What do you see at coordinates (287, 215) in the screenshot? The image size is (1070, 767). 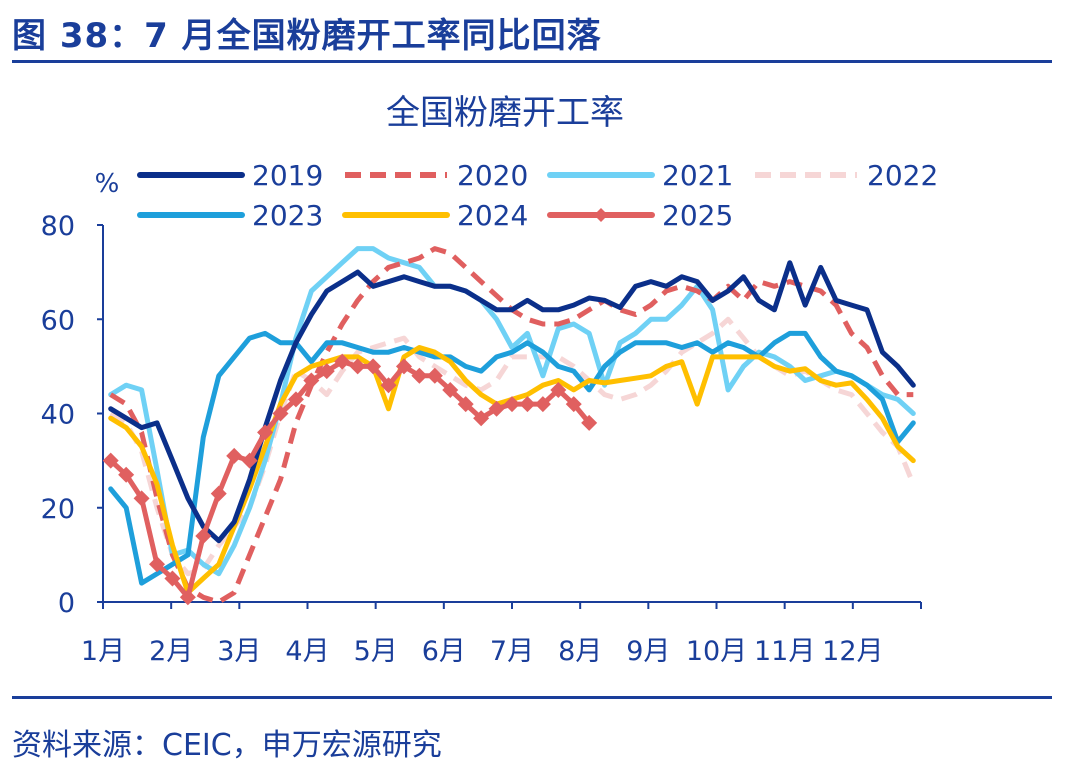 I see `legend-label-2023: 2023` at bounding box center [287, 215].